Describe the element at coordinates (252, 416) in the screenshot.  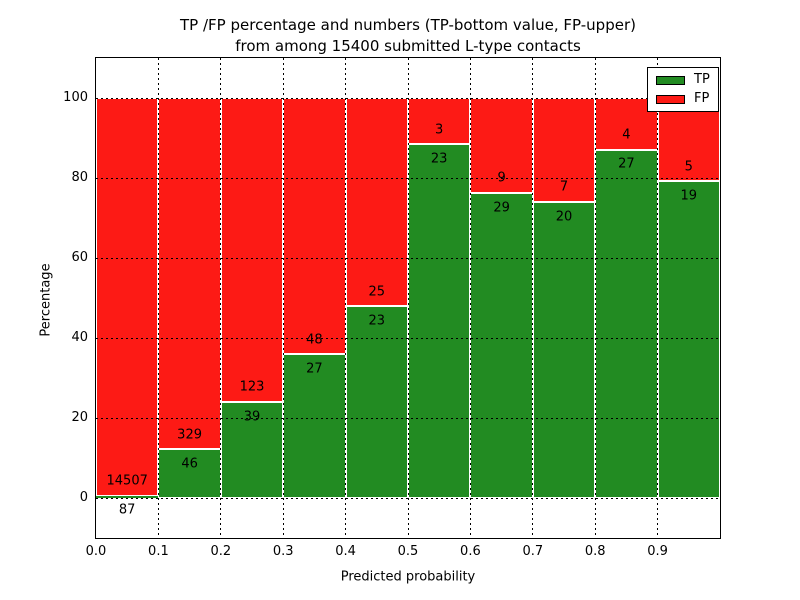
I see `tp-count-label: 39` at that location.